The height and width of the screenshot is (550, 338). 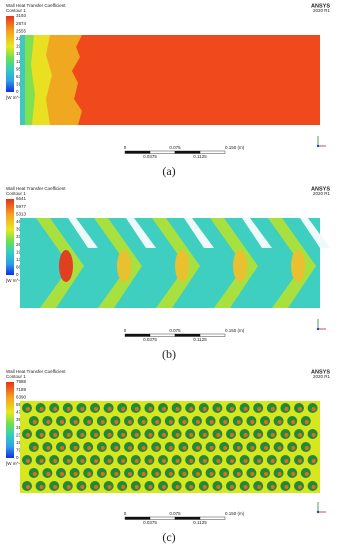 What do you see at coordinates (21, 396) in the screenshot?
I see `legend-value: 6390` at bounding box center [21, 396].